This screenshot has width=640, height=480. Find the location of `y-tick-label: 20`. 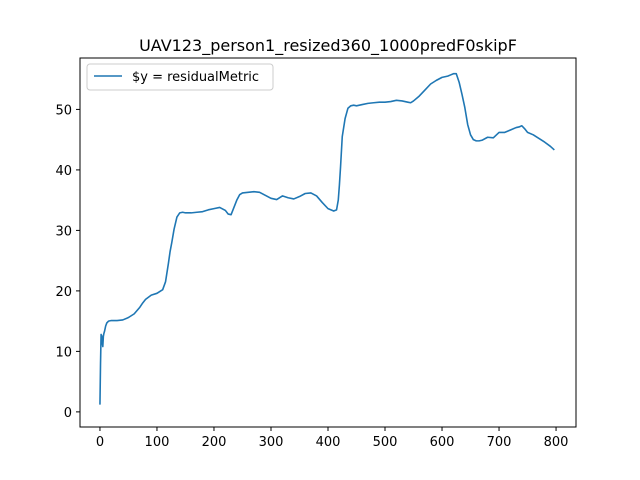

y-tick-label: 20 is located at coordinates (63, 292).